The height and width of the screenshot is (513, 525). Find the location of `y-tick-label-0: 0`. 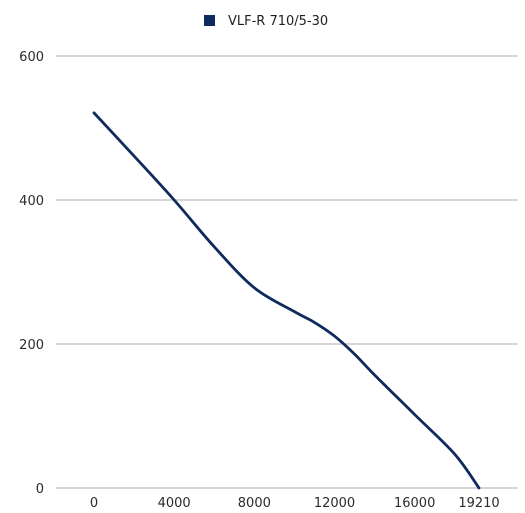

y-tick-label-0: 0 is located at coordinates (40, 489).